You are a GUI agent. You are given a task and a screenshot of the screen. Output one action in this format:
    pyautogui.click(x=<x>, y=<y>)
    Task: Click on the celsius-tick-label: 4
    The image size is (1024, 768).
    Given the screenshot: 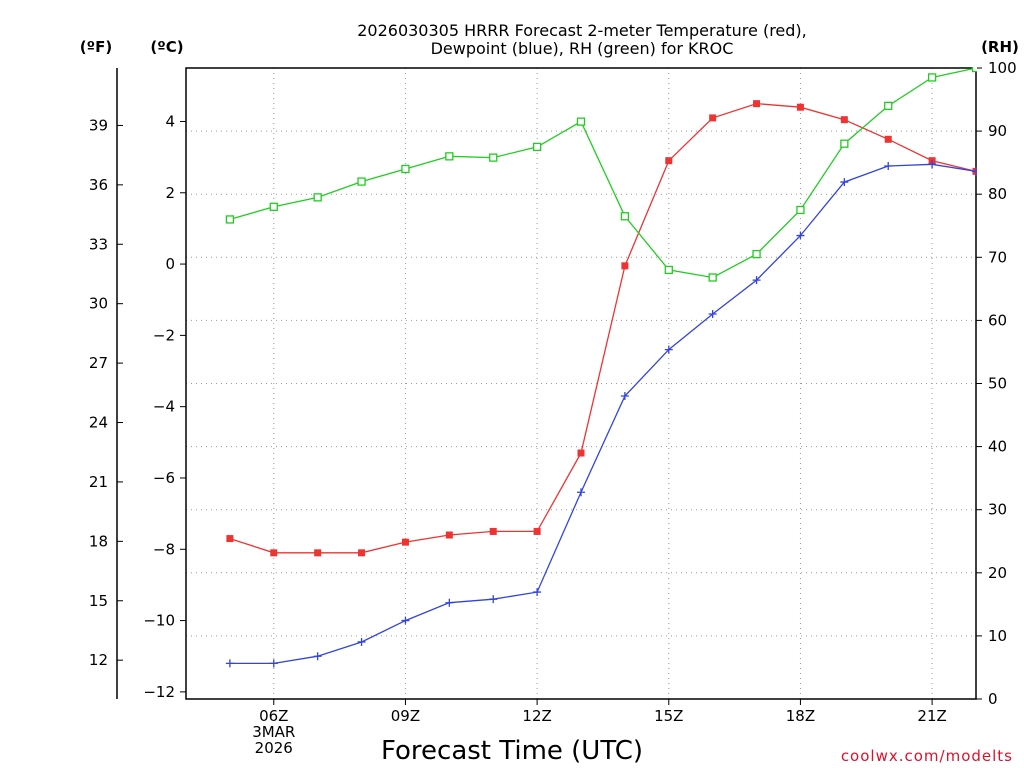 What is the action you would take?
    pyautogui.click(x=170, y=121)
    